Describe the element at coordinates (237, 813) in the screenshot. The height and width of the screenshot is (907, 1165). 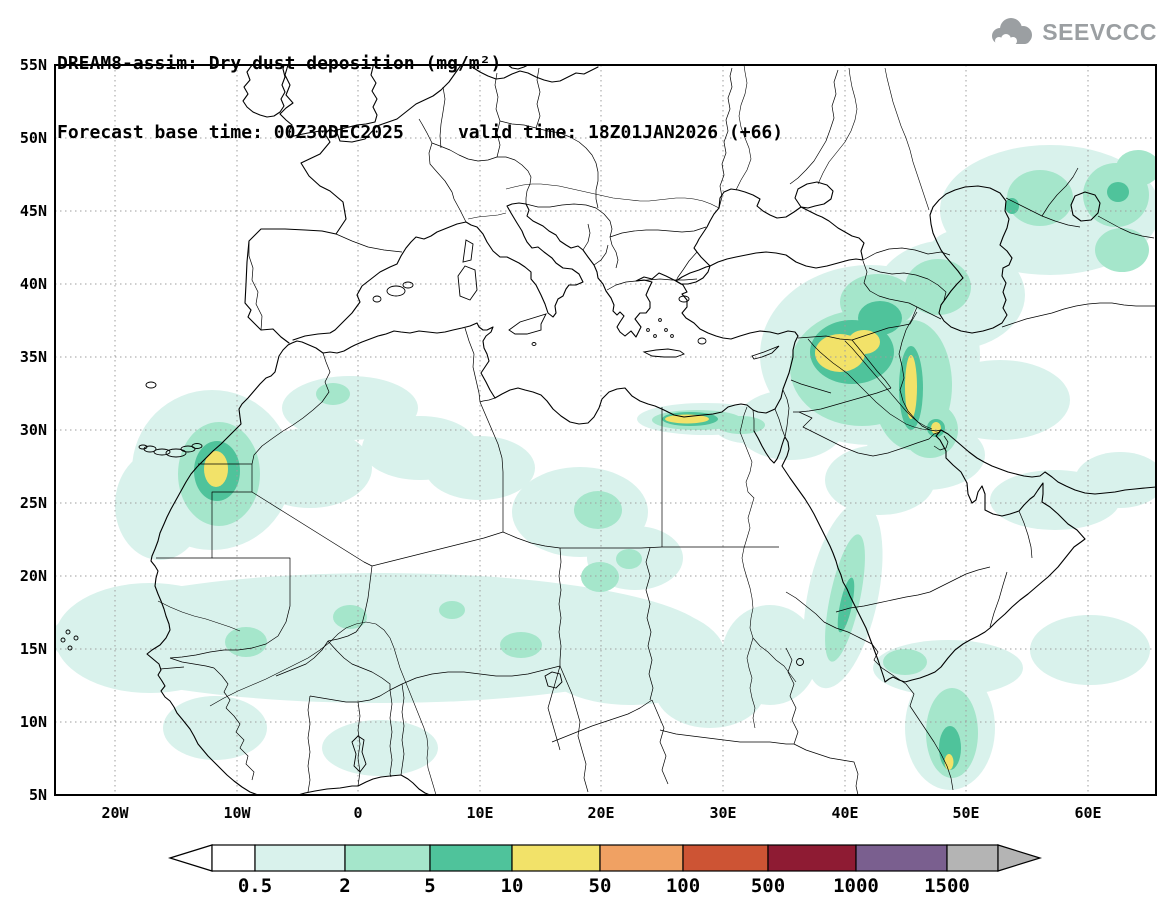
I see `lon-tick-label: 10W` at that location.